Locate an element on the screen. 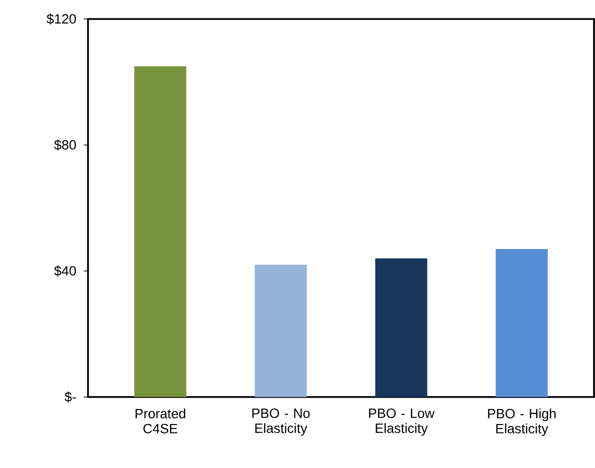  y-tick-label: $120 is located at coordinates (61, 19).